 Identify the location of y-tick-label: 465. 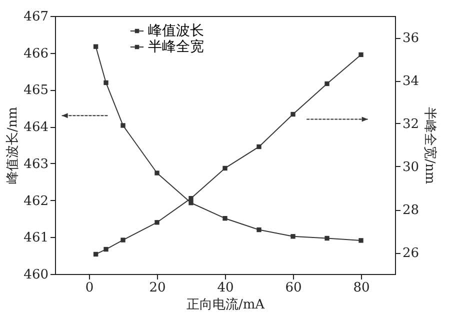
(36, 90).